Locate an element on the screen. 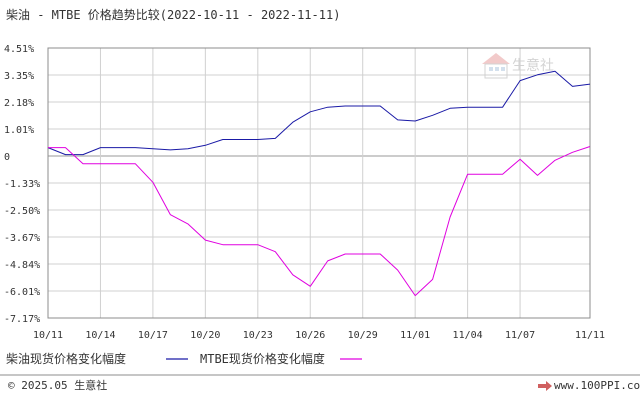 This screenshot has width=640, height=400. arrow-icon is located at coordinates (545, 386).